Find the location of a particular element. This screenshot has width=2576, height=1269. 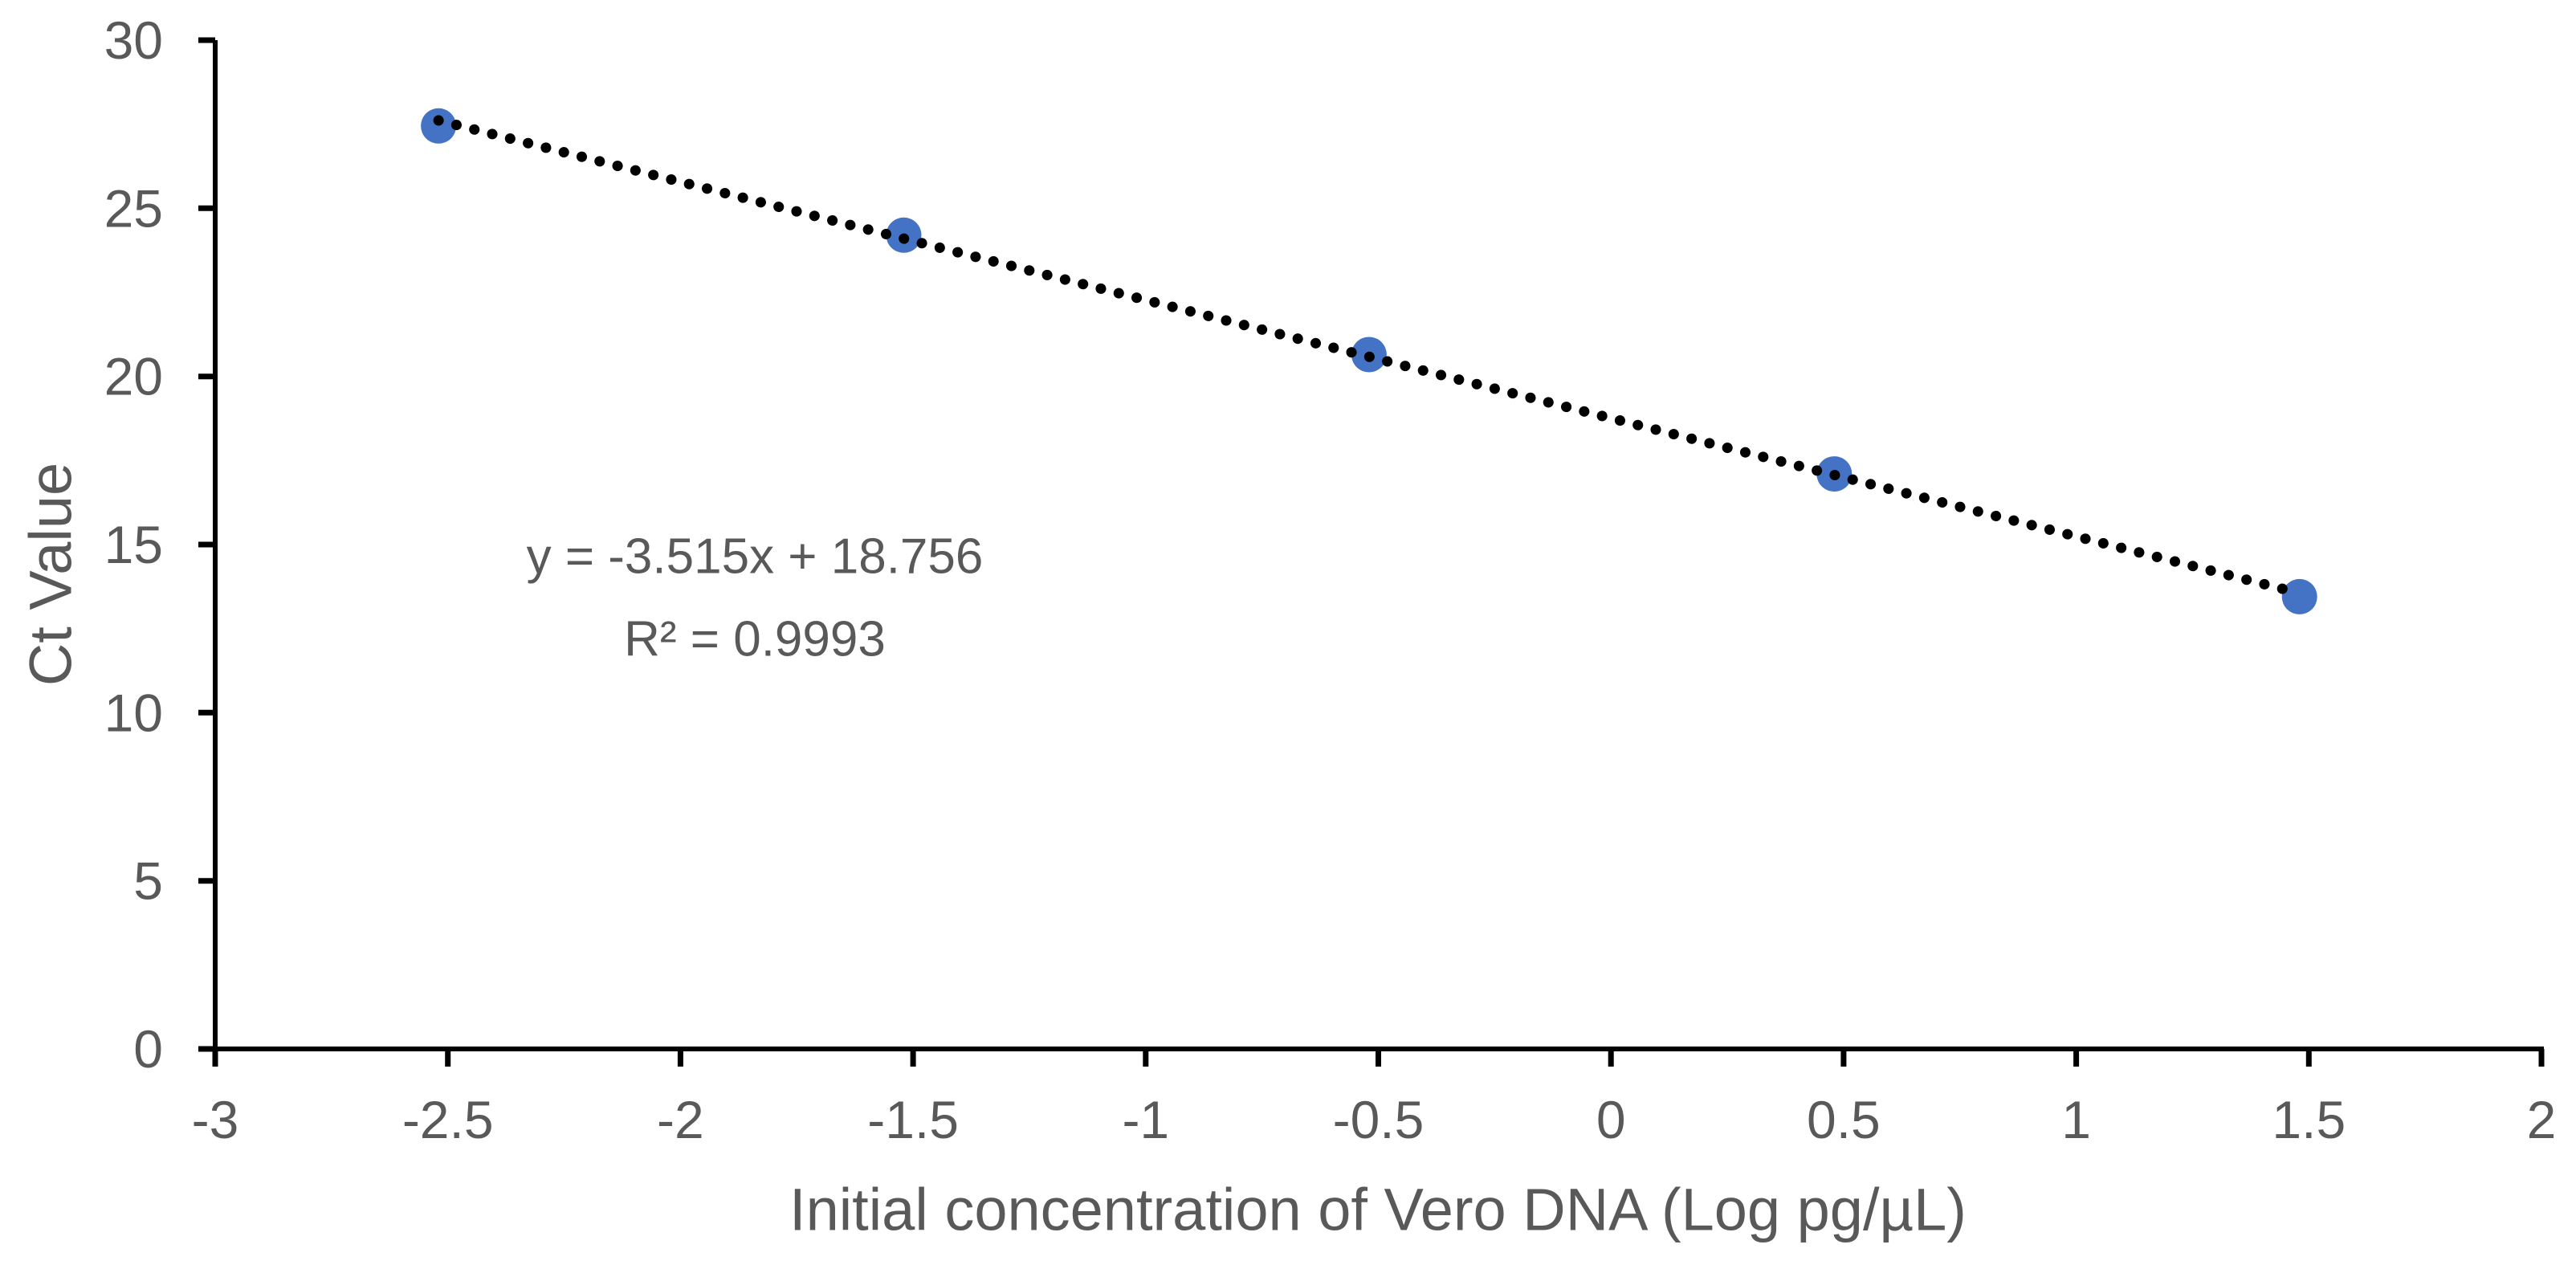

x-tick-label: -2.5 is located at coordinates (448, 1119).